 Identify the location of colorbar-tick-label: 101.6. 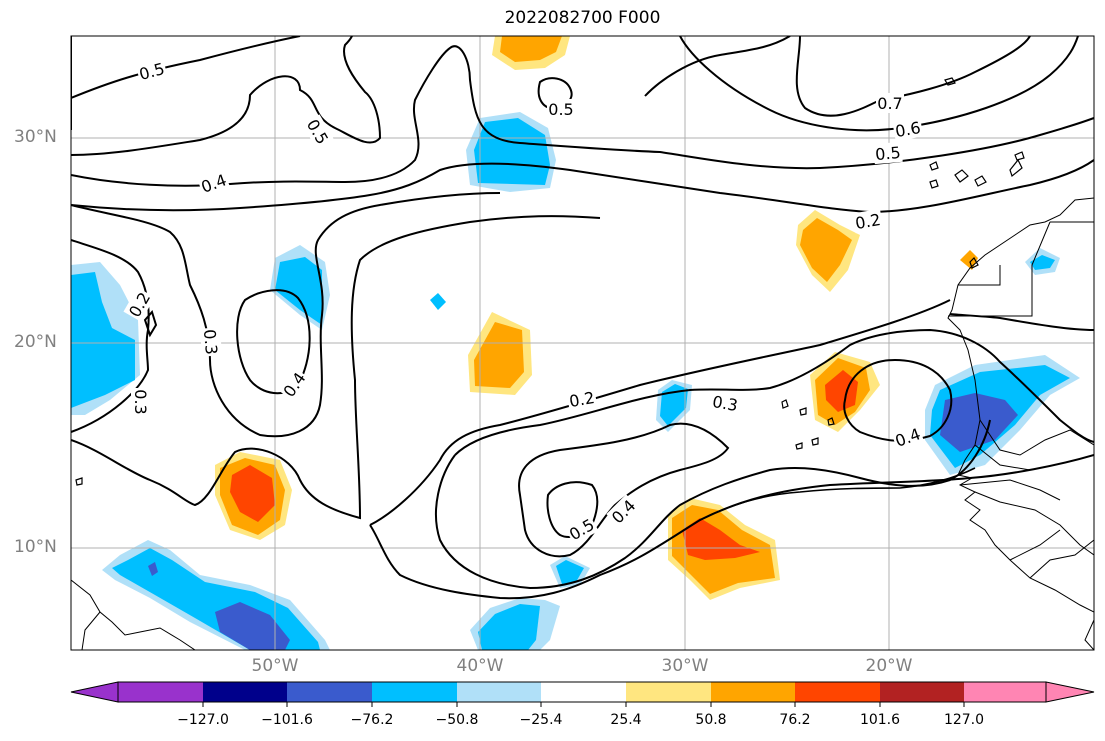
(880, 720).